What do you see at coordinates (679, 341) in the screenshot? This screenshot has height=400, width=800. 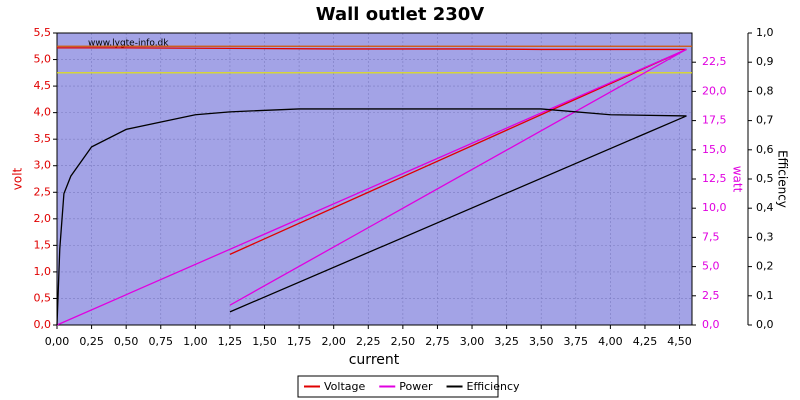 I see `x-tick-label: 4,50` at bounding box center [679, 341].